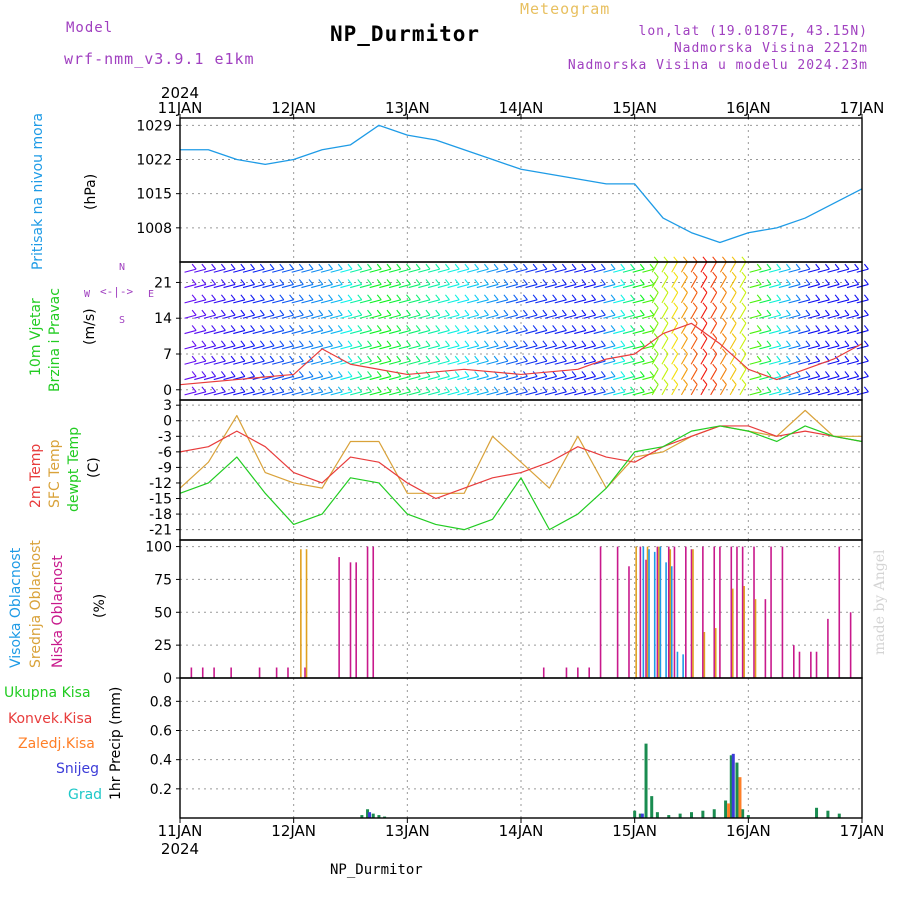 The image size is (900, 900). I want to click on top-date-tick: 11JAN, so click(180, 108).